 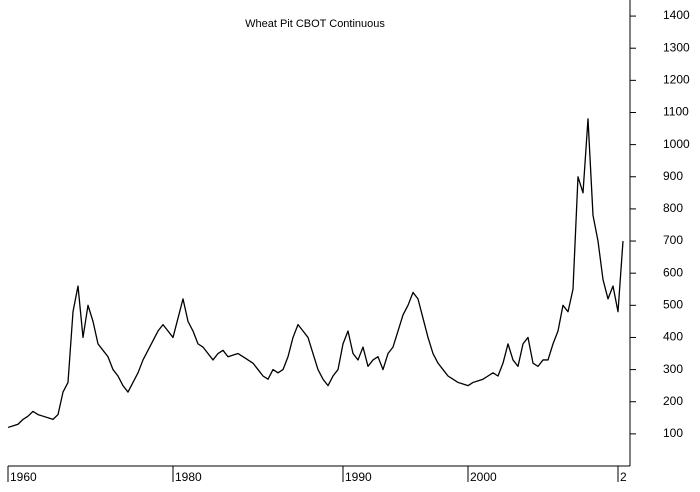 What do you see at coordinates (23, 477) in the screenshot?
I see `x-tick-label: 1960` at bounding box center [23, 477].